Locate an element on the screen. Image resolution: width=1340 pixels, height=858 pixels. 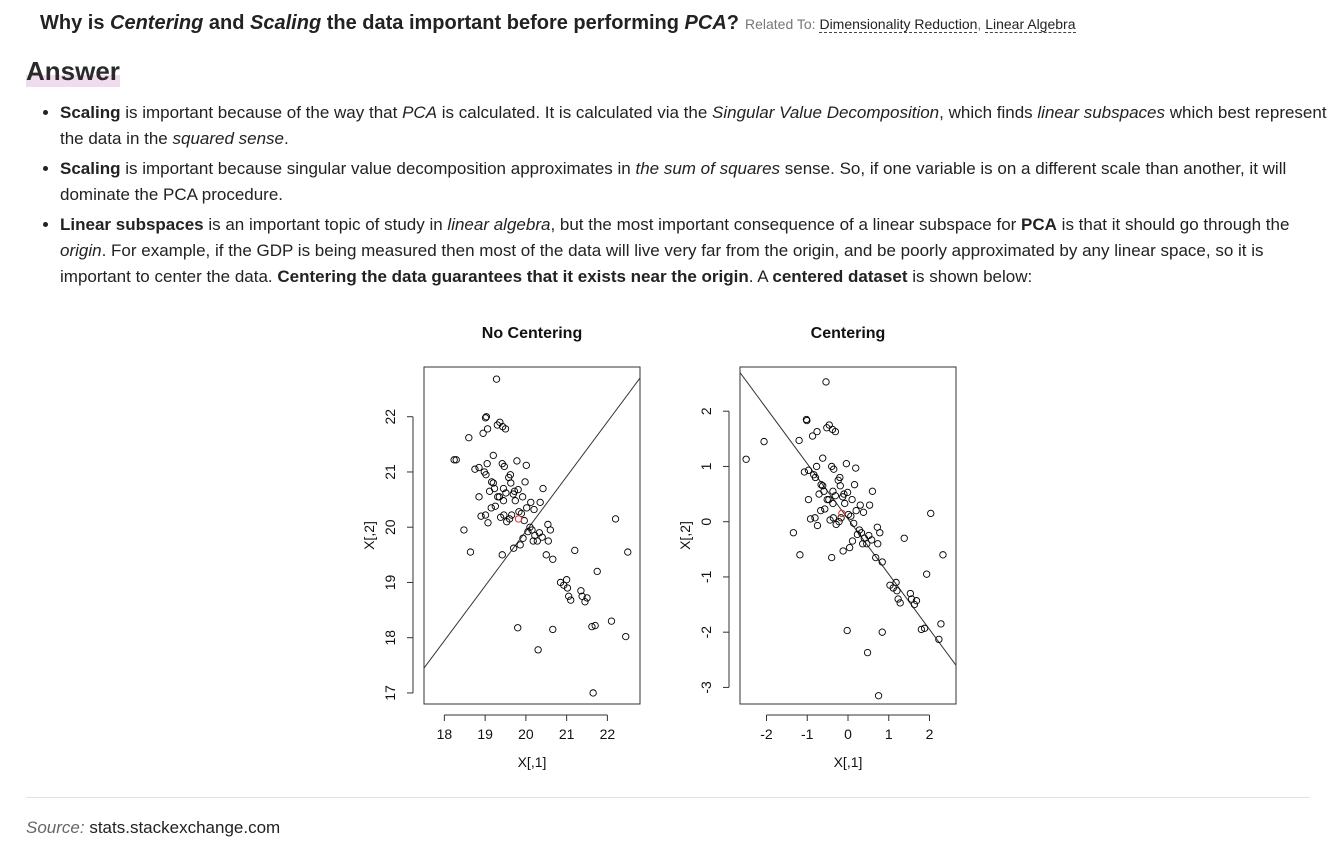
x-tick-label: 1 is located at coordinates (889, 734).